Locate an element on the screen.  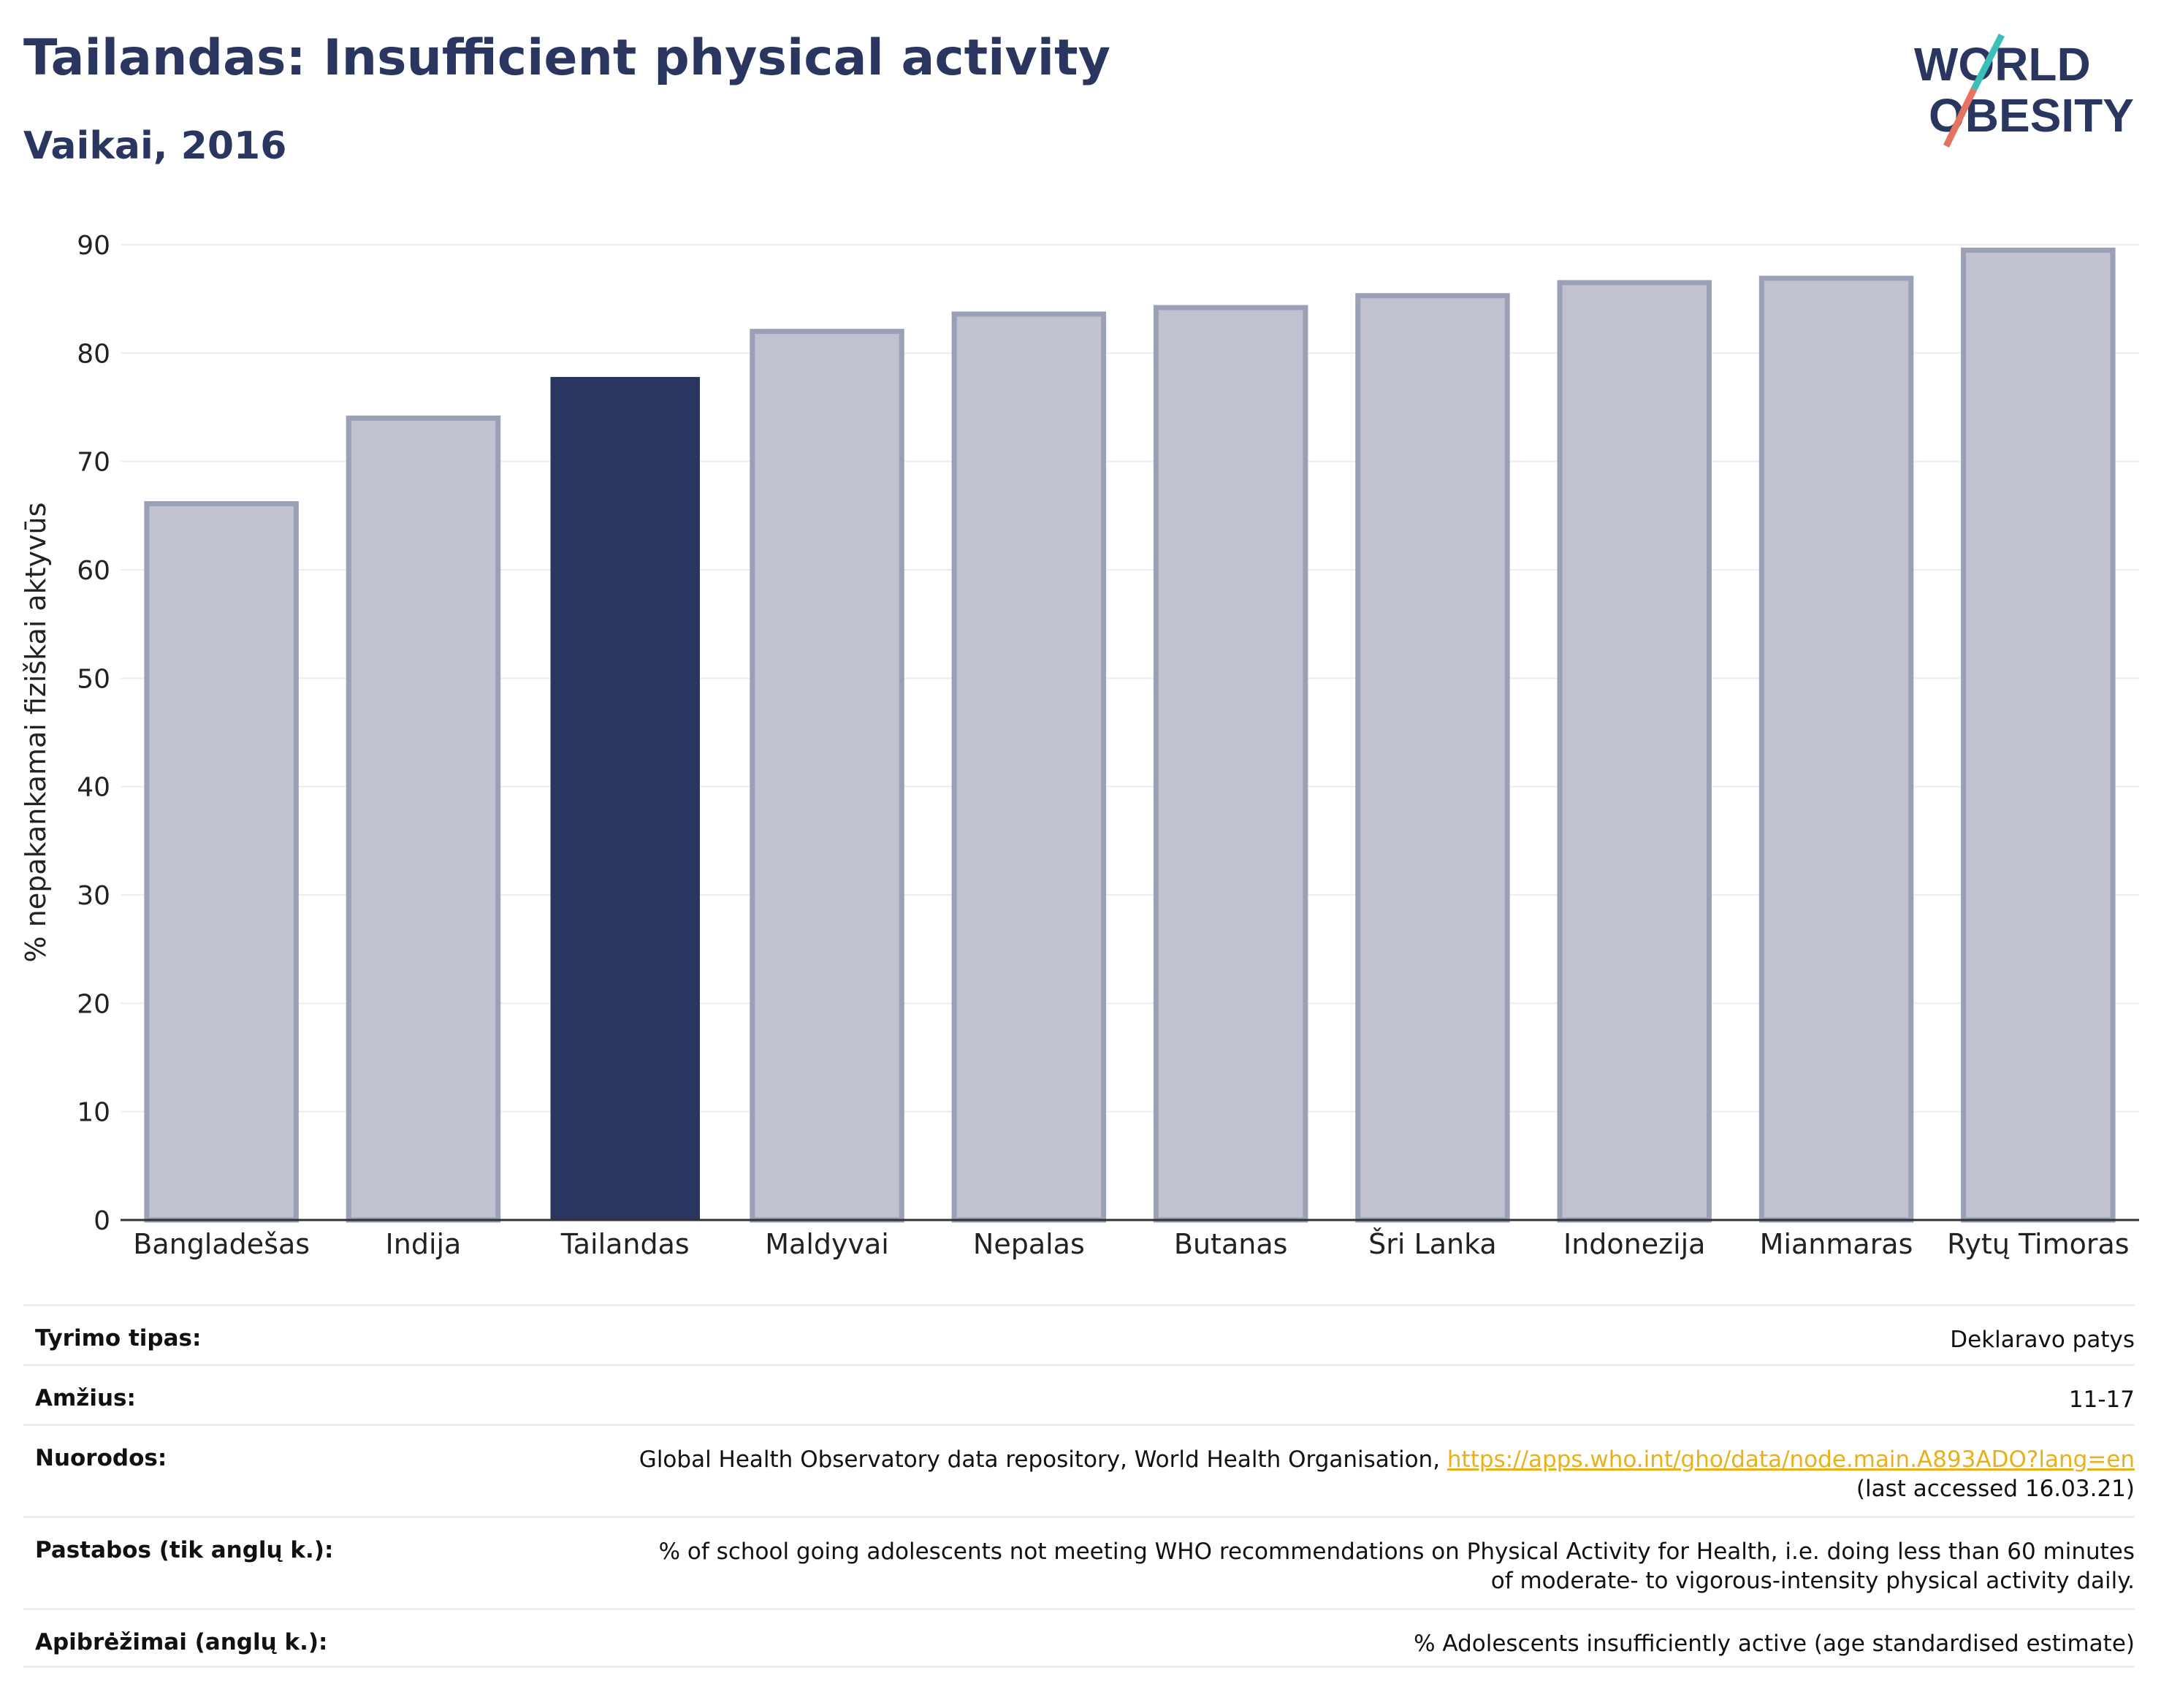
y-tick-label: 60 is located at coordinates (94, 571).